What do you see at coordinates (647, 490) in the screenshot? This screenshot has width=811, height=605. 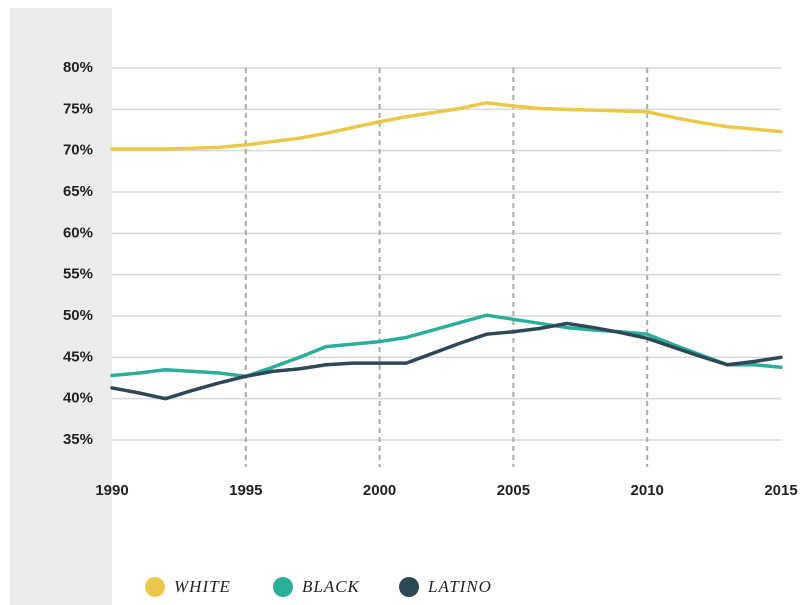 I see `x-tick-label: 2010` at bounding box center [647, 490].